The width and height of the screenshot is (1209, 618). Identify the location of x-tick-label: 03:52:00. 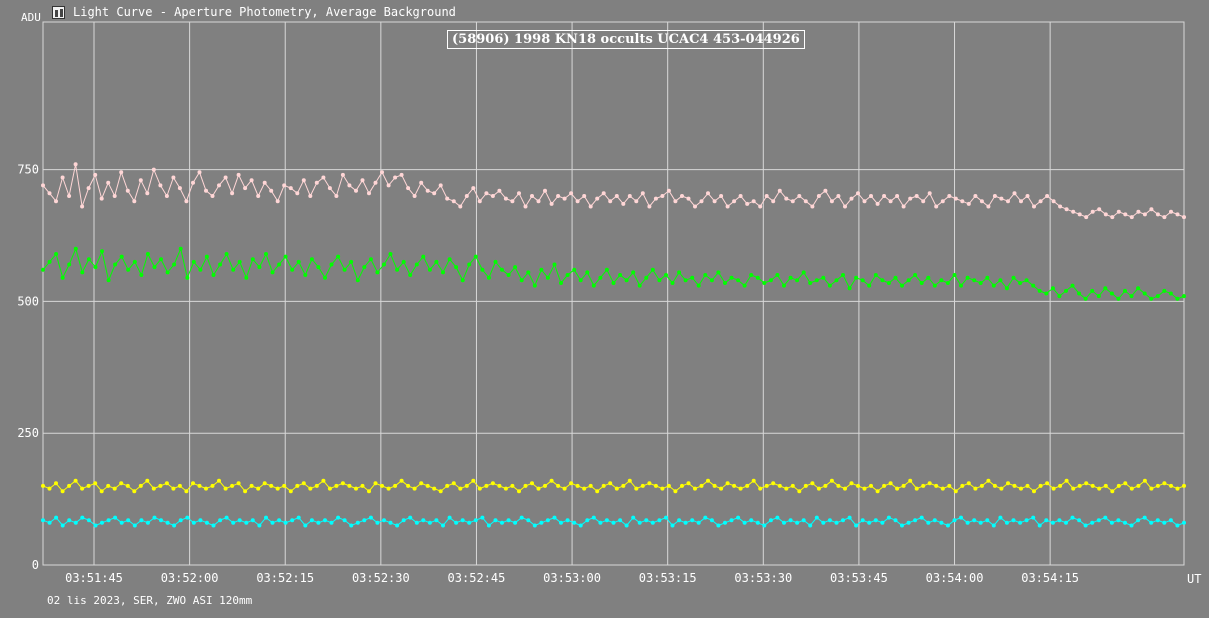
(190, 578).